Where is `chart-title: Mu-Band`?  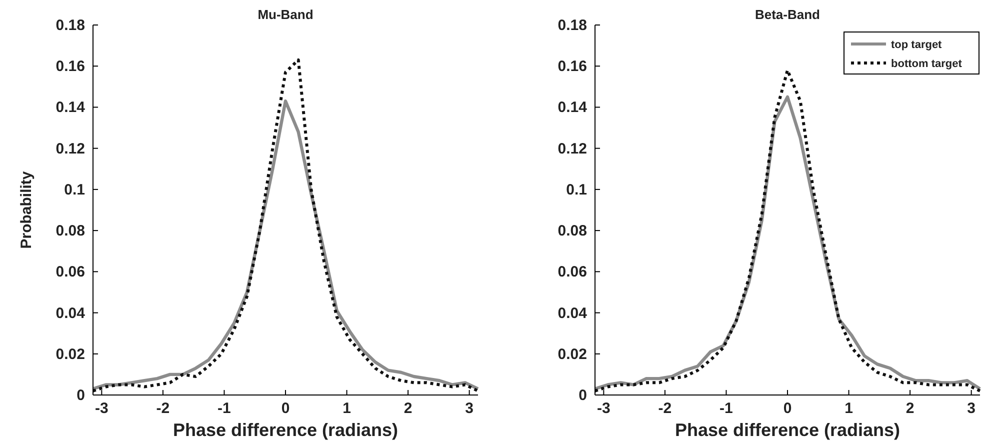
chart-title: Mu-Band is located at coordinates (286, 14).